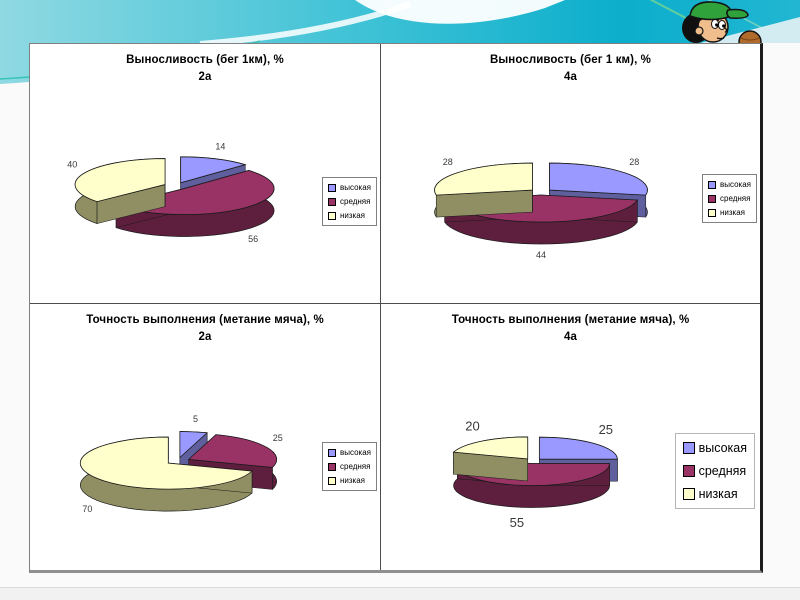 Image resolution: width=800 pixels, height=600 pixels. I want to click on chart-title-line1: Выносливость (бег 1км), %, so click(205, 60).